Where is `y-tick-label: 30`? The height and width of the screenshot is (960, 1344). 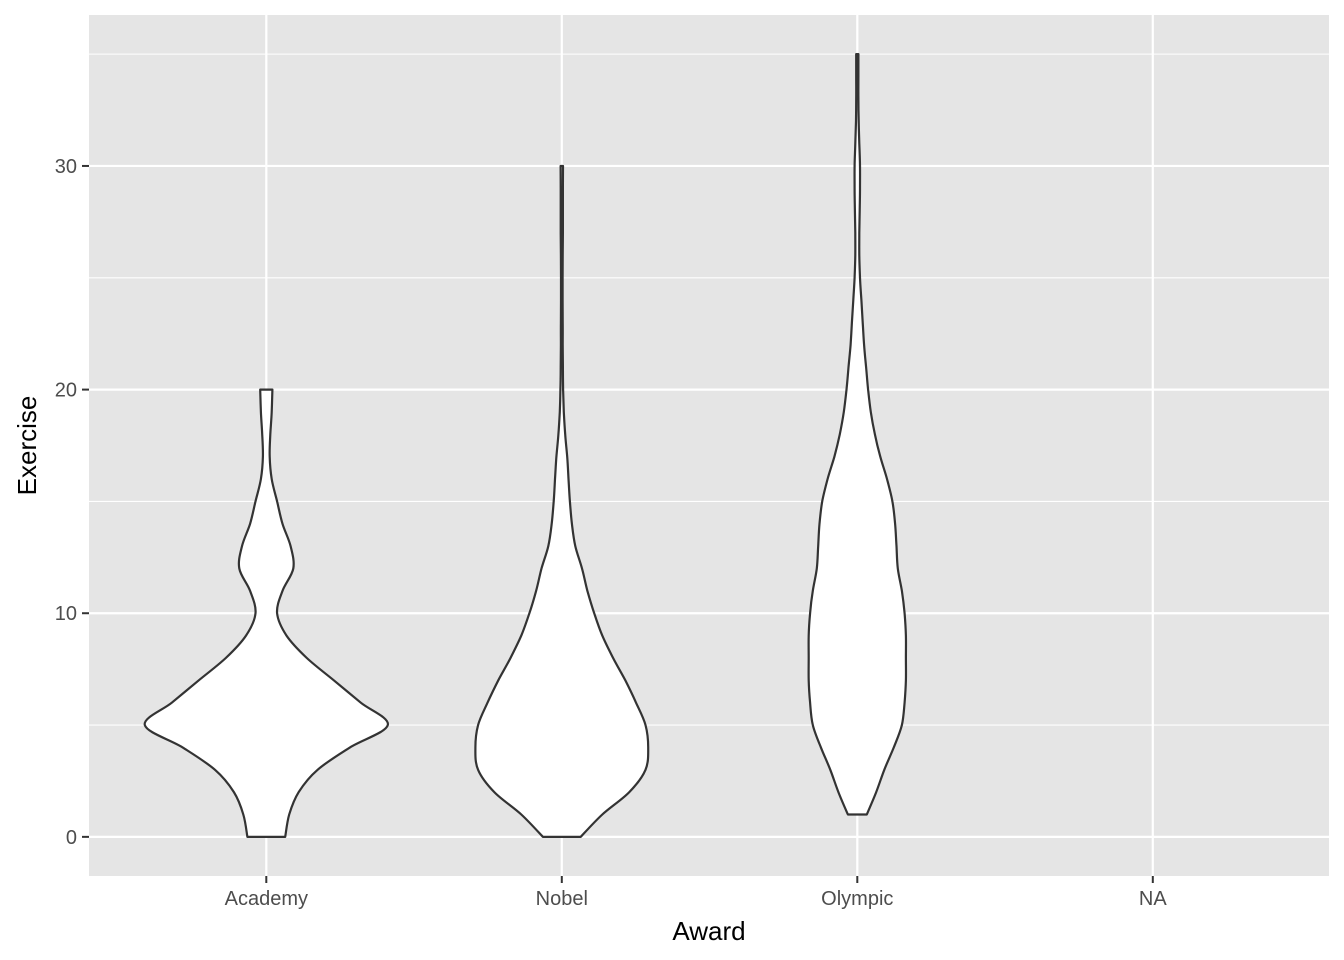 y-tick-label: 30 is located at coordinates (66, 167).